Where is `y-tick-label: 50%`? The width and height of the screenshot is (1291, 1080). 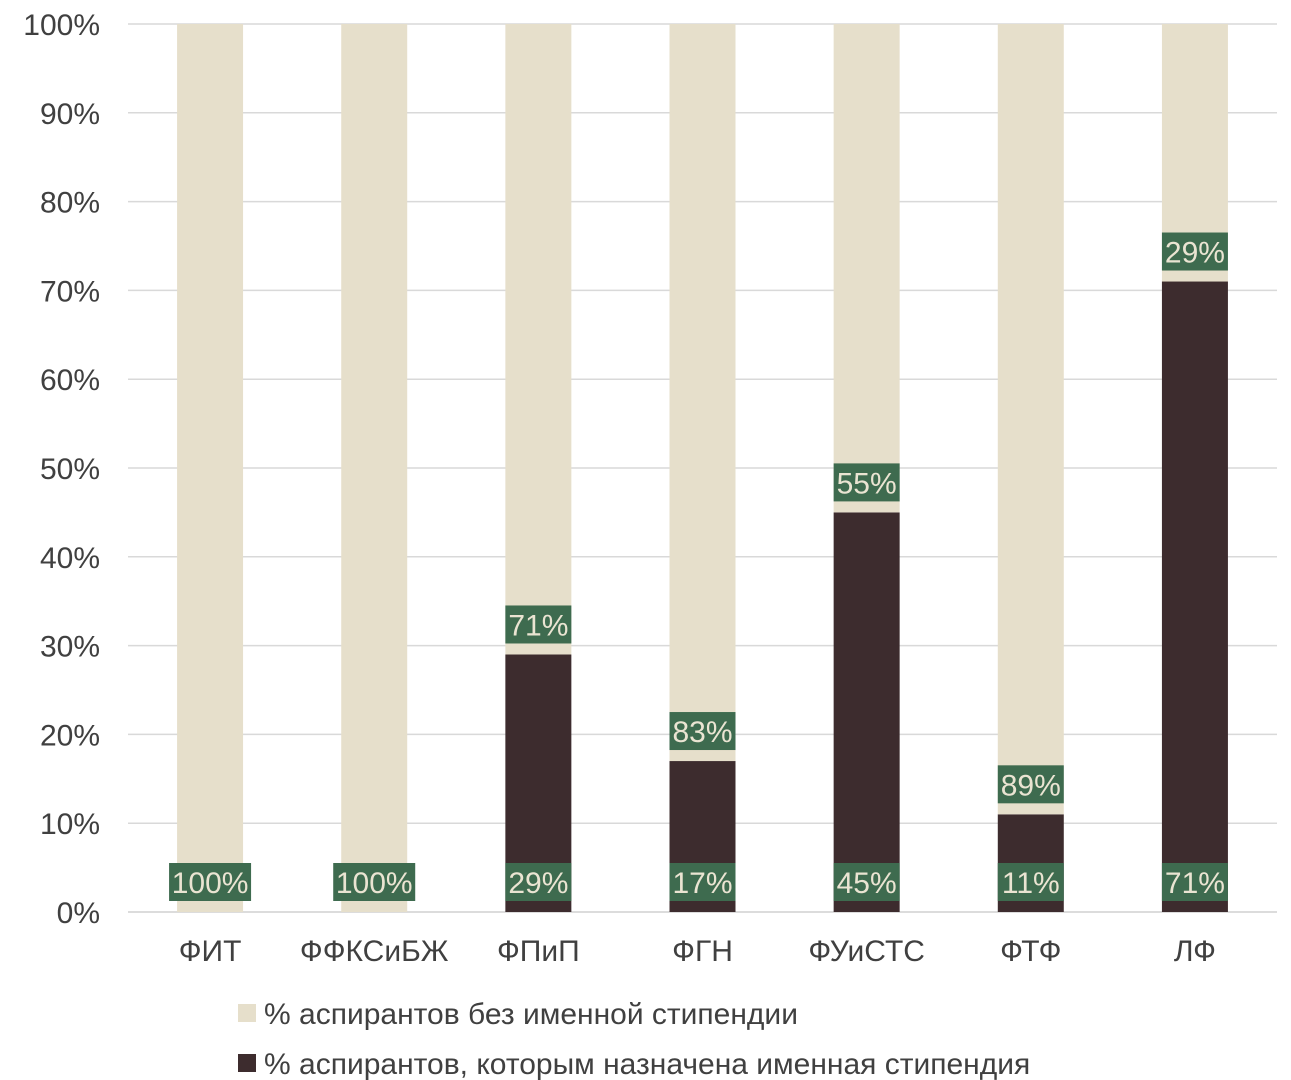 y-tick-label: 50% is located at coordinates (70, 469).